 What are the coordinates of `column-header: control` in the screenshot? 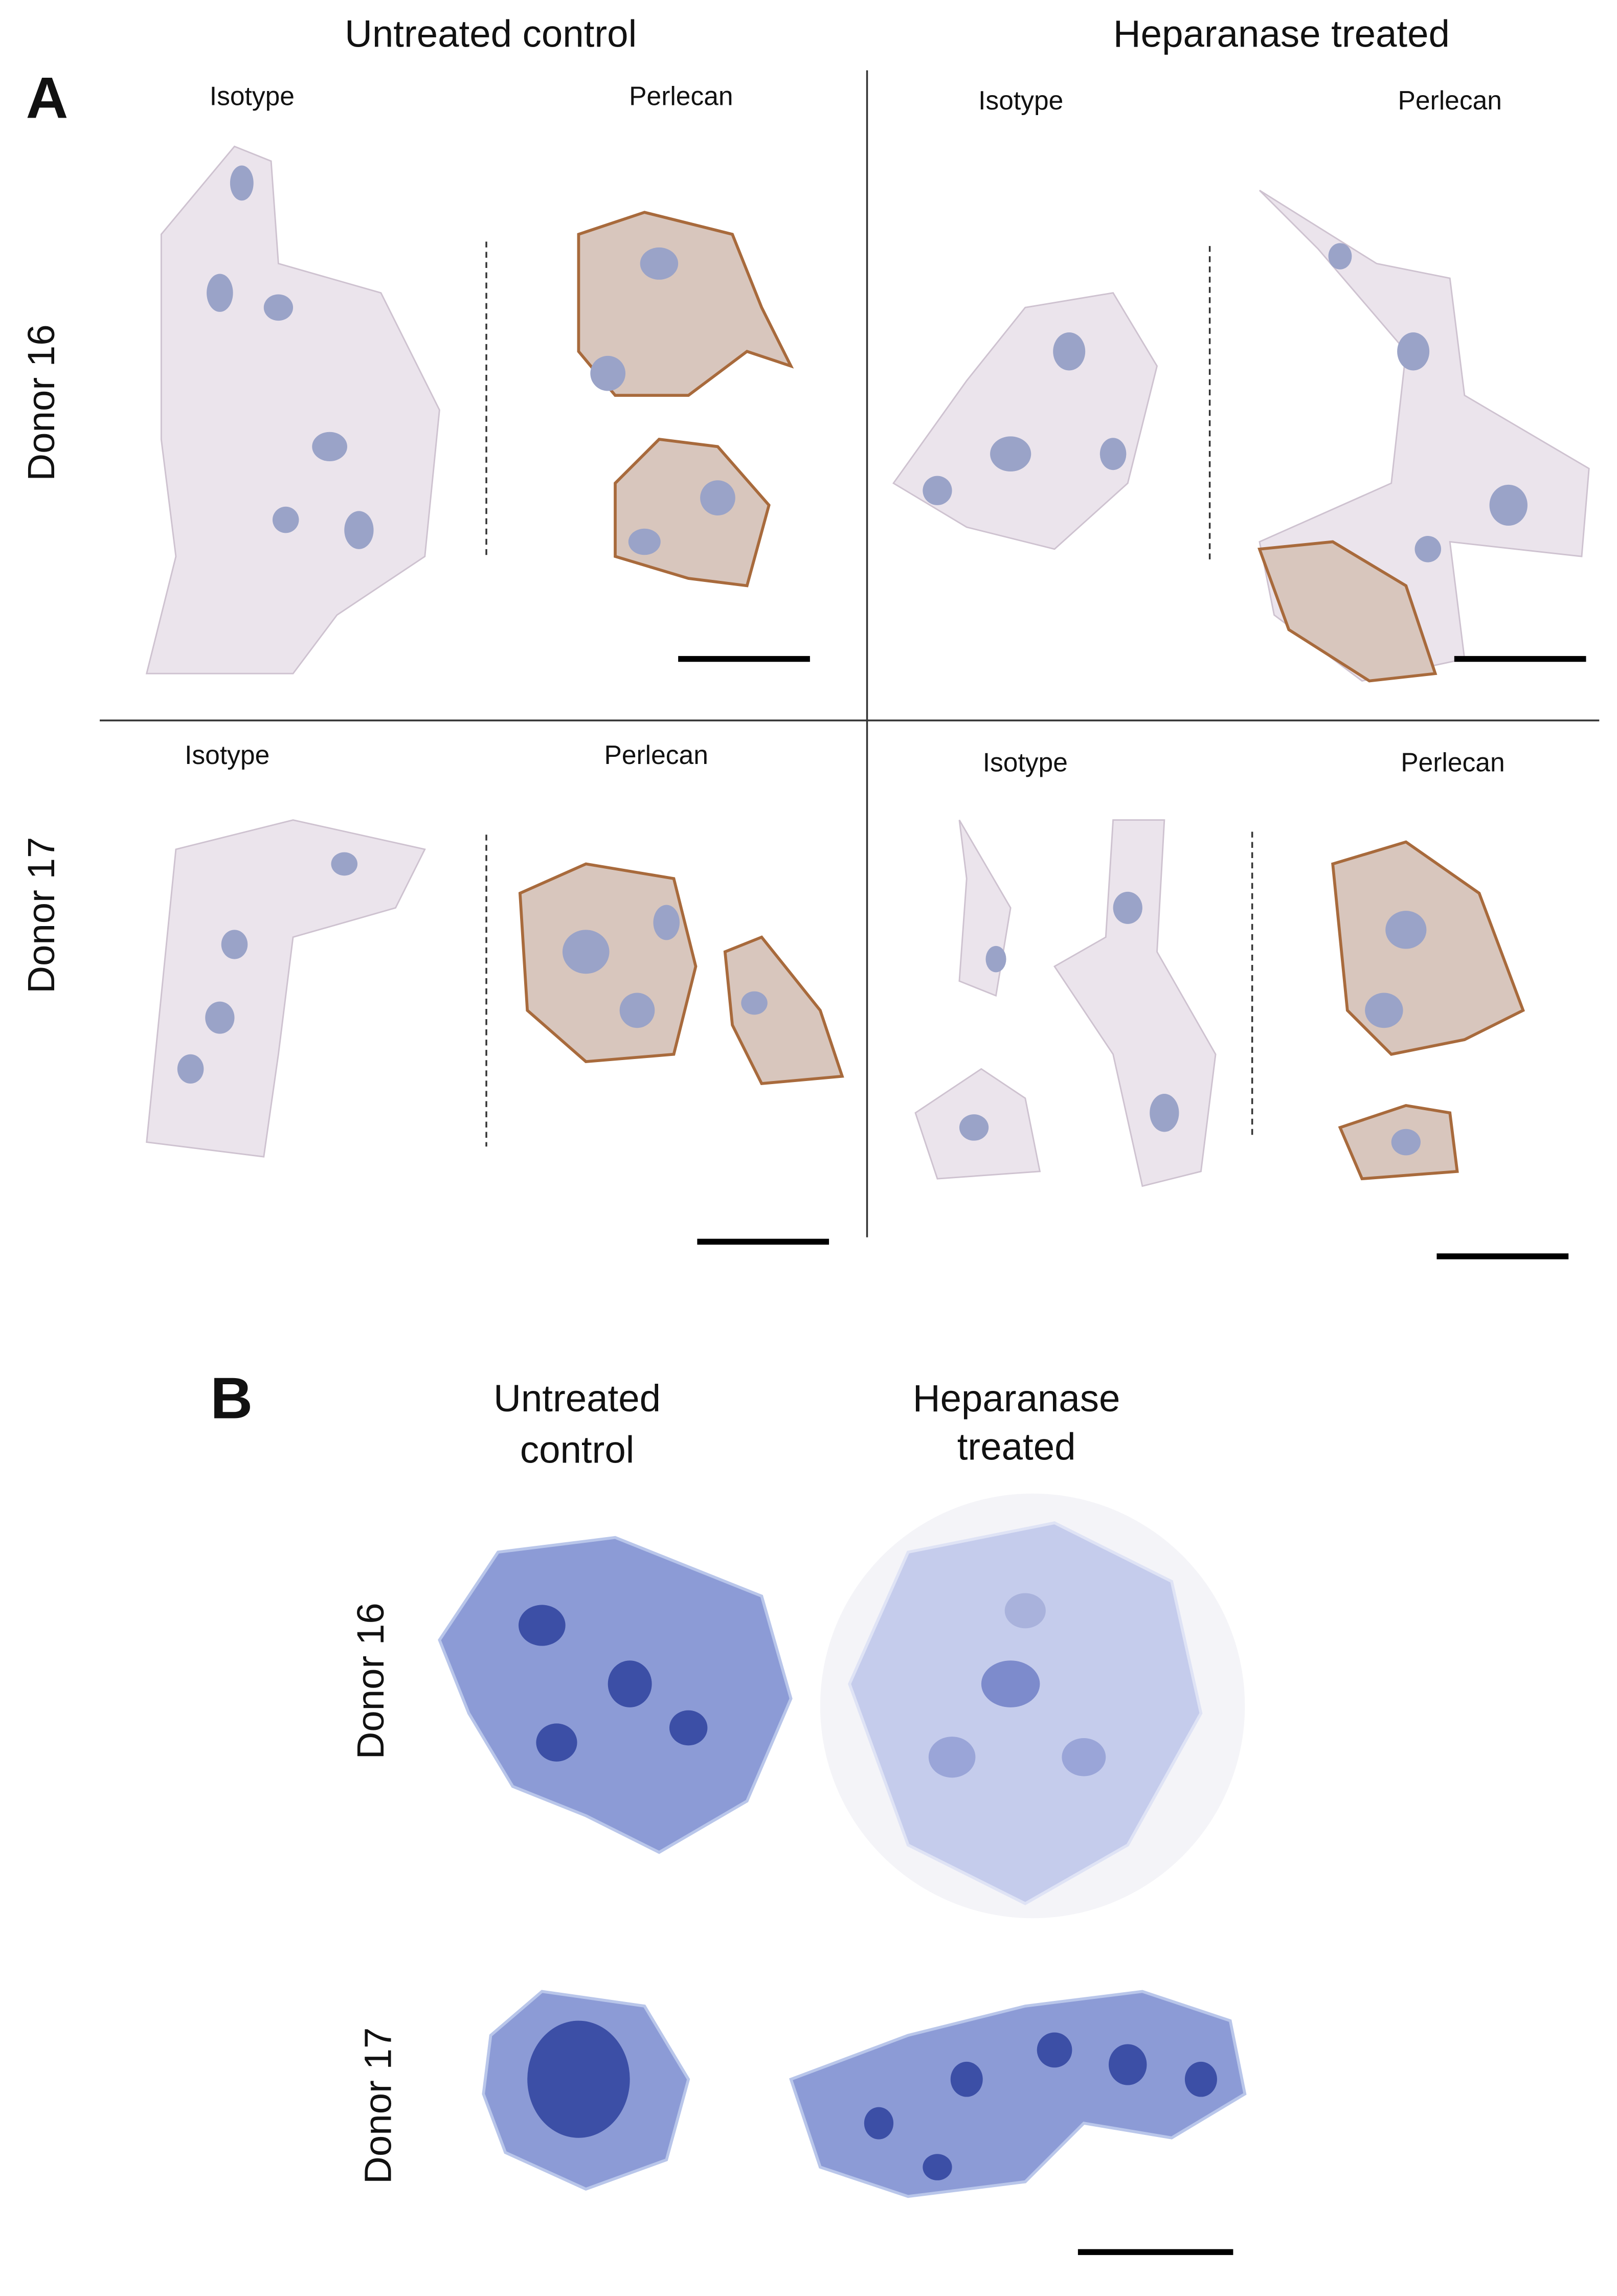 It's located at (577, 1450).